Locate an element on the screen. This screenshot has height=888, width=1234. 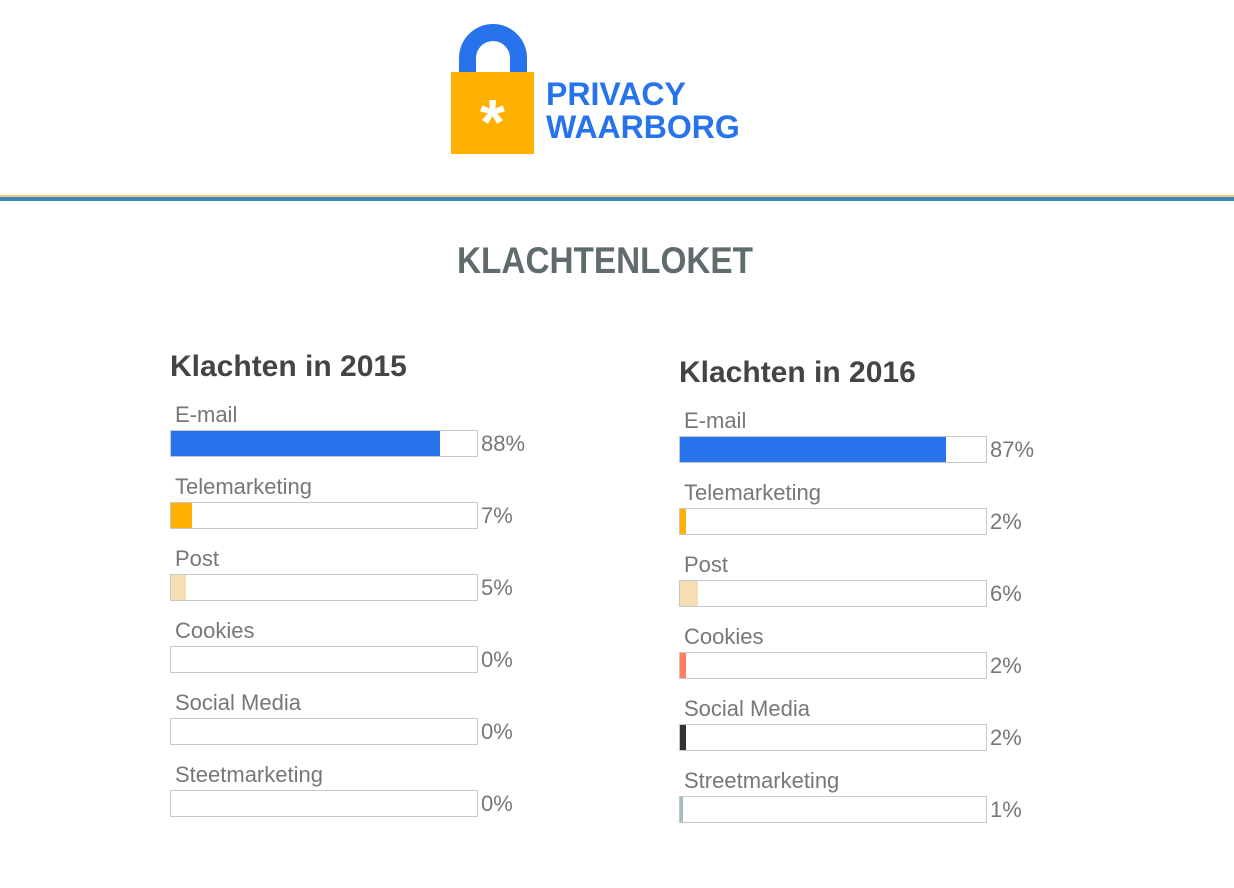
brand-name: PRIVACY WAARBORG is located at coordinates (643, 111).